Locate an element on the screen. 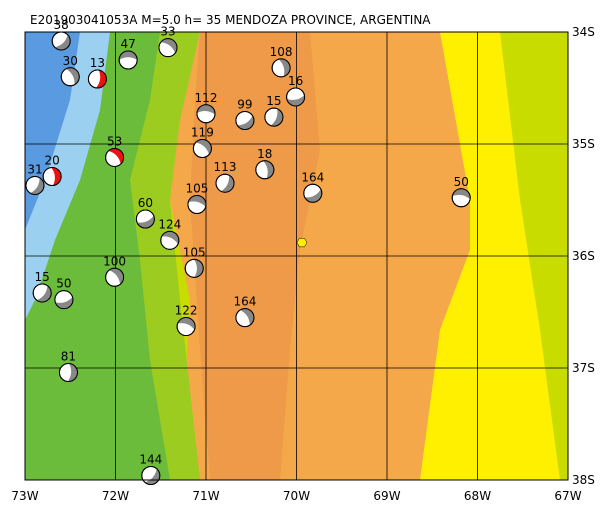  depth-label: 60 is located at coordinates (145, 203).